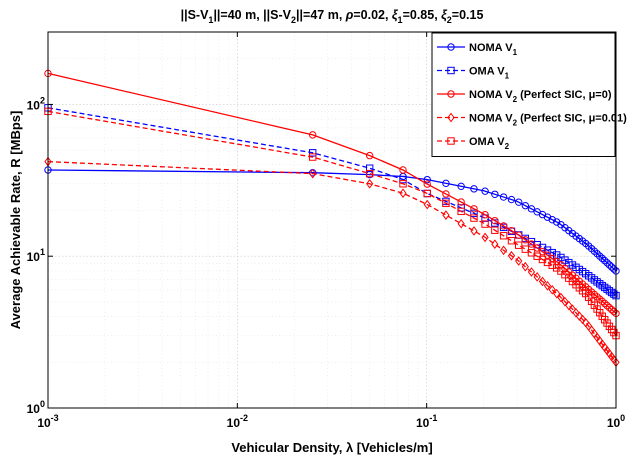  What do you see at coordinates (489, 73) in the screenshot?
I see `legend-entry-label: OMA V1` at bounding box center [489, 73].